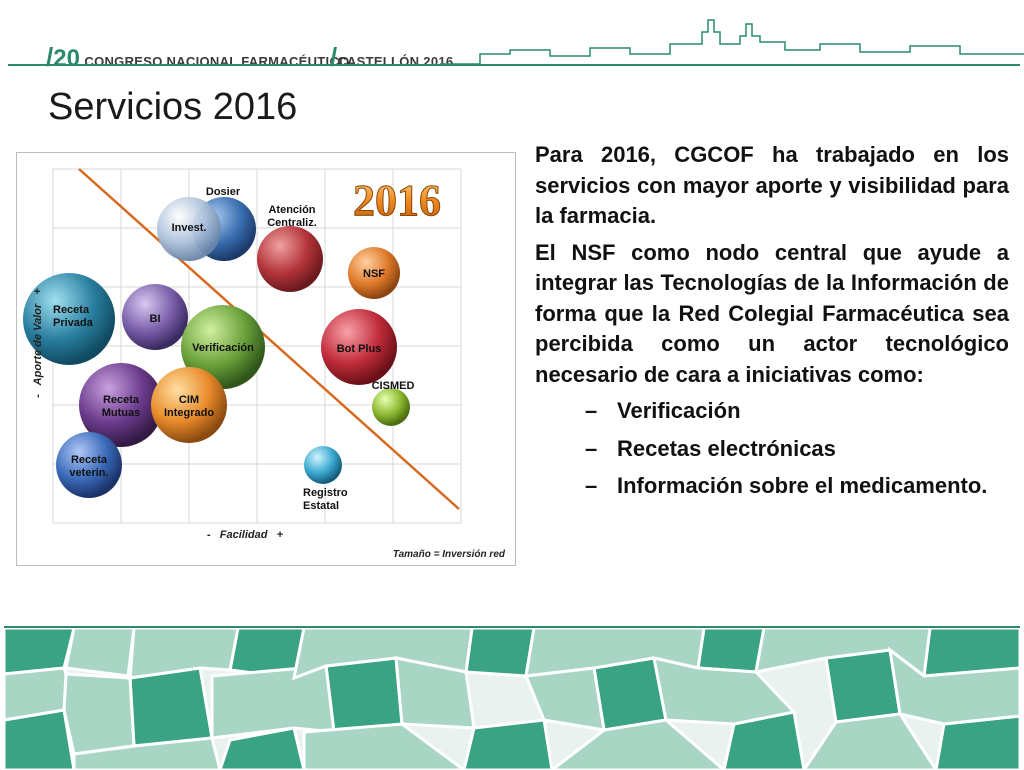 The height and width of the screenshot is (770, 1024). I want to click on list-item-text: Información sobre el medicamento., so click(802, 485).